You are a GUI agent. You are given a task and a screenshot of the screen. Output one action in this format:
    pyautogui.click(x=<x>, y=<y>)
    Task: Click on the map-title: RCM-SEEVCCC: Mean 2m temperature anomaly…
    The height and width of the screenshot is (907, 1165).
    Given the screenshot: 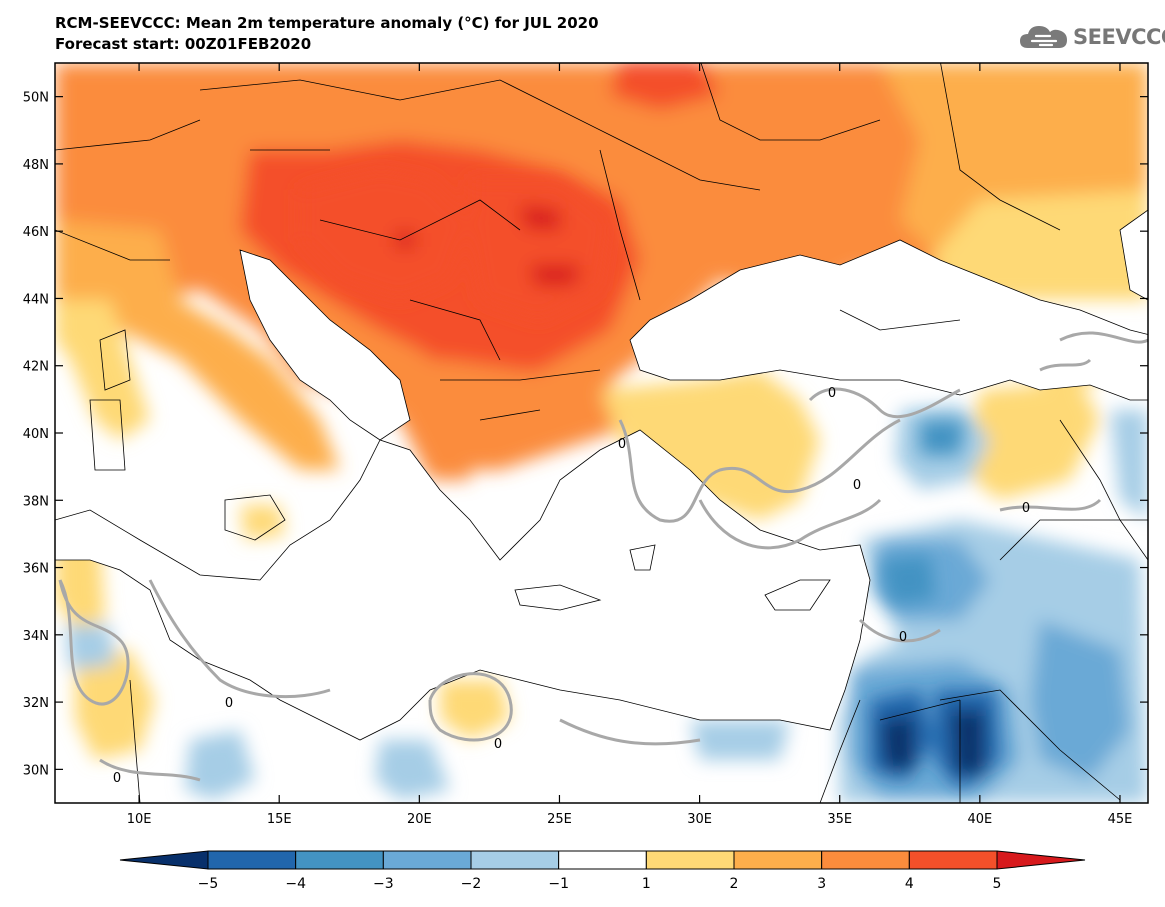 What is the action you would take?
    pyautogui.click(x=327, y=23)
    